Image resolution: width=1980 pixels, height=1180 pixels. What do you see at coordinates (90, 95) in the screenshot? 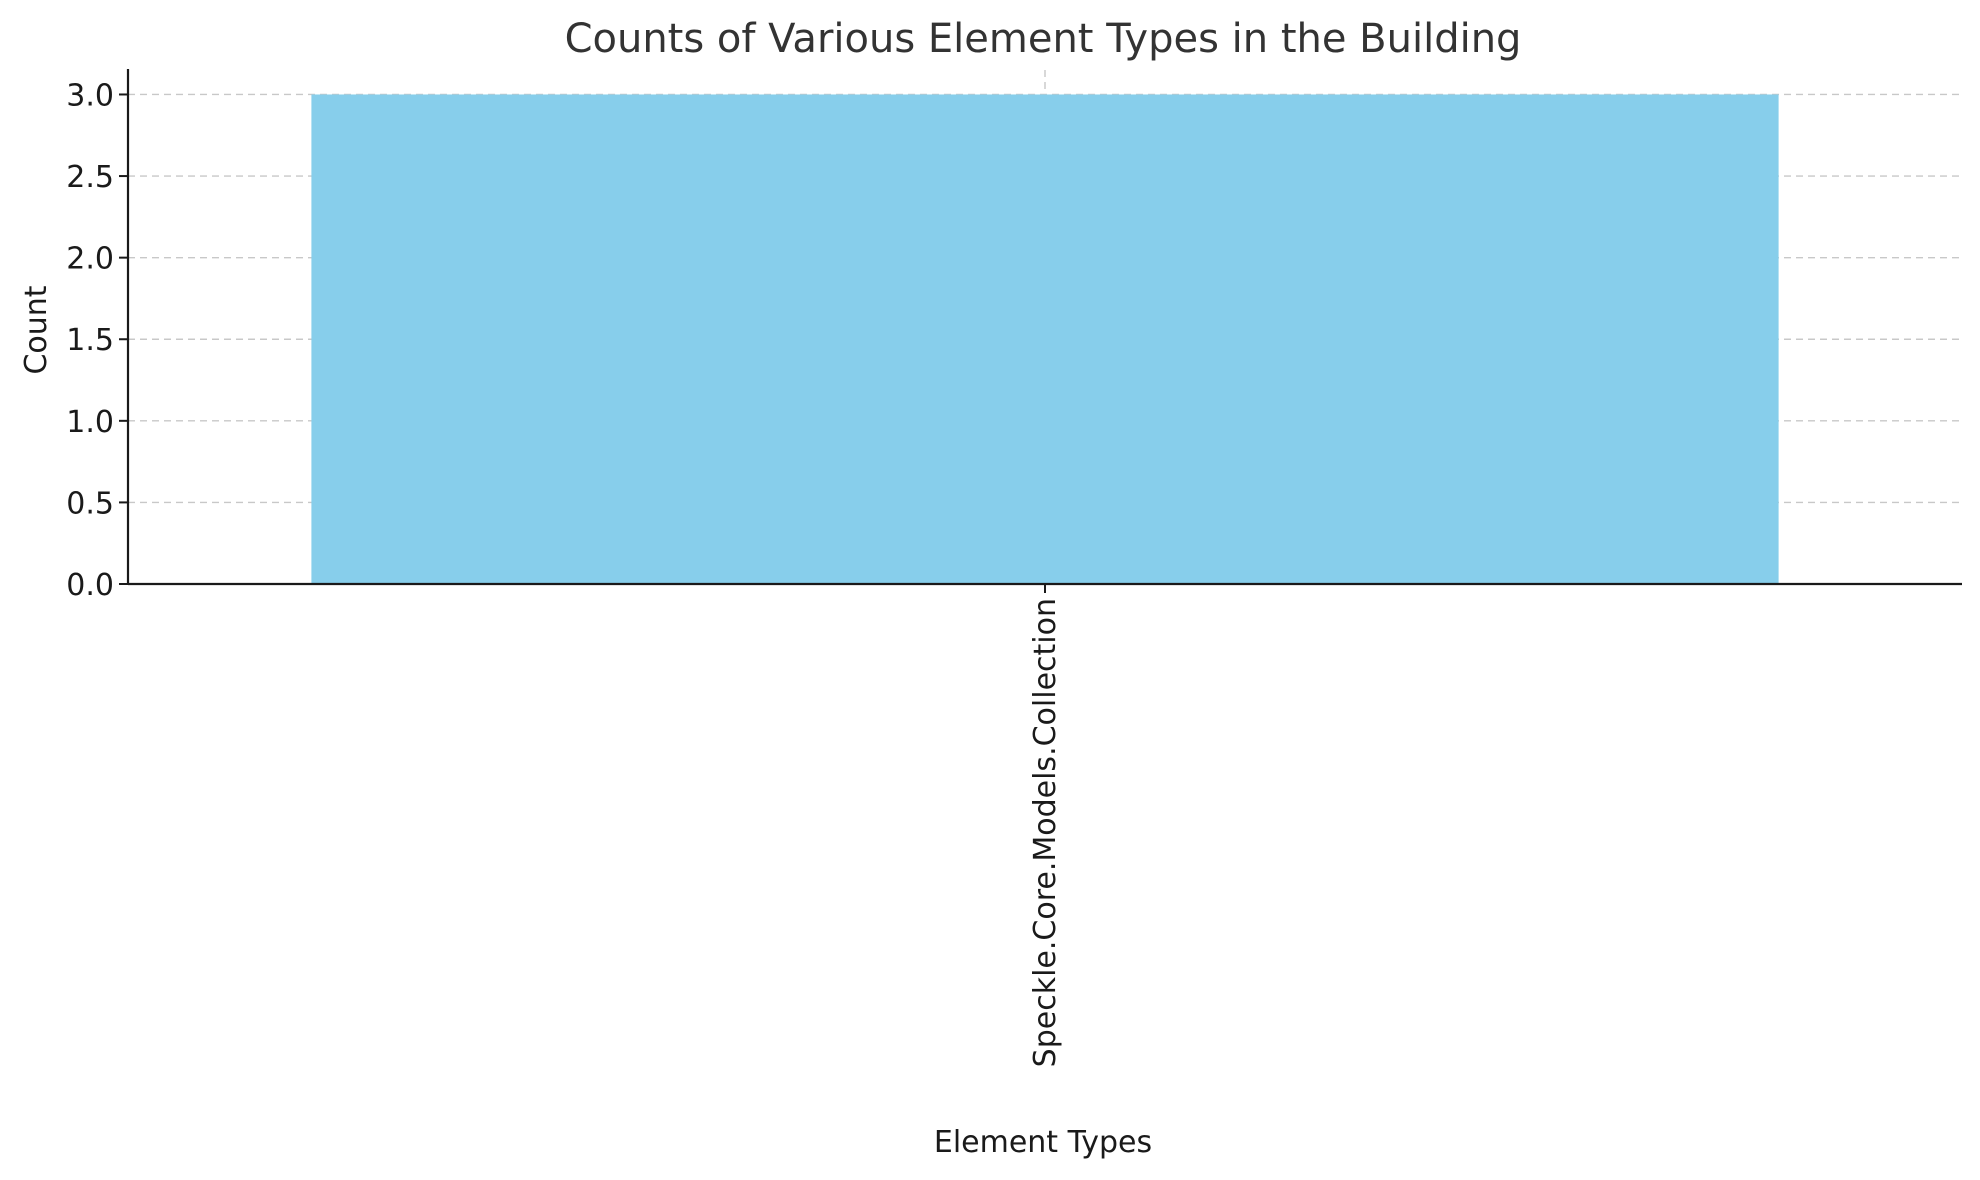
I see `y-tick-label: 3.0` at bounding box center [90, 95].